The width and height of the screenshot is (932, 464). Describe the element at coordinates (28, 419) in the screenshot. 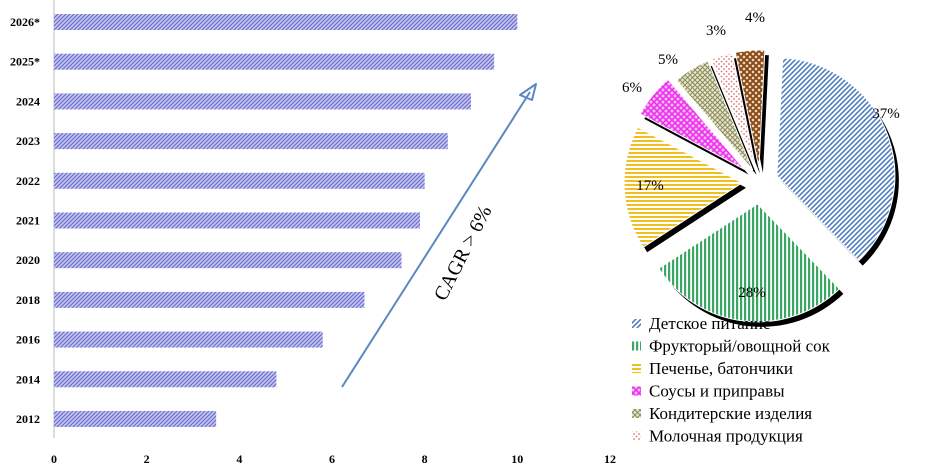

I see `y-tick-label: 2012` at that location.